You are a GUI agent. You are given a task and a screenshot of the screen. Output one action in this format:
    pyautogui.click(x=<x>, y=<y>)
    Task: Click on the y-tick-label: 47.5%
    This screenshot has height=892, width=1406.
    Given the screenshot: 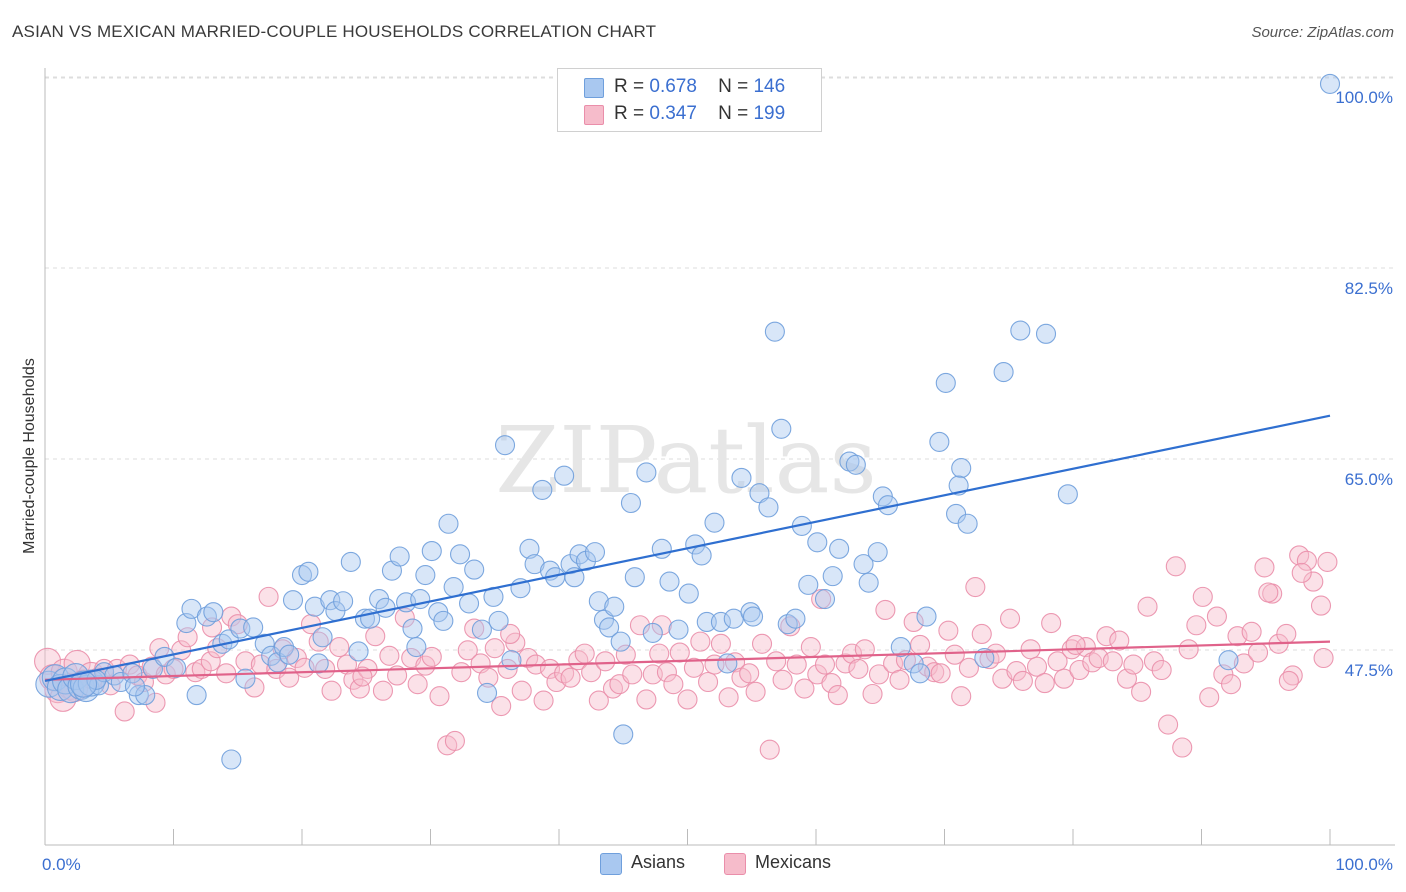 What is the action you would take?
    pyautogui.click(x=1369, y=670)
    